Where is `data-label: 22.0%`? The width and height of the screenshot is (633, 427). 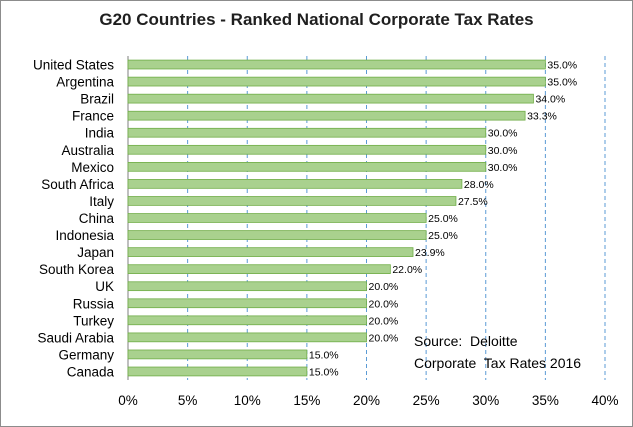 data-label: 22.0% is located at coordinates (407, 270).